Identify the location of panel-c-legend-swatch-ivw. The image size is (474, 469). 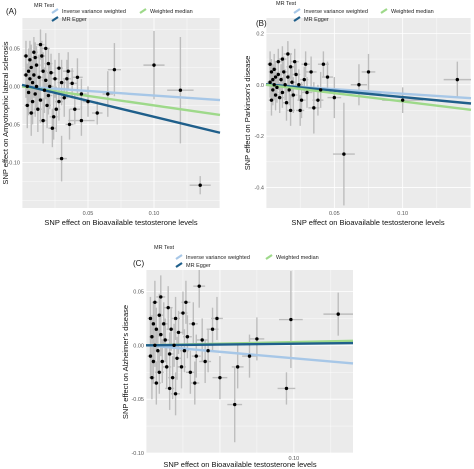
(179, 257).